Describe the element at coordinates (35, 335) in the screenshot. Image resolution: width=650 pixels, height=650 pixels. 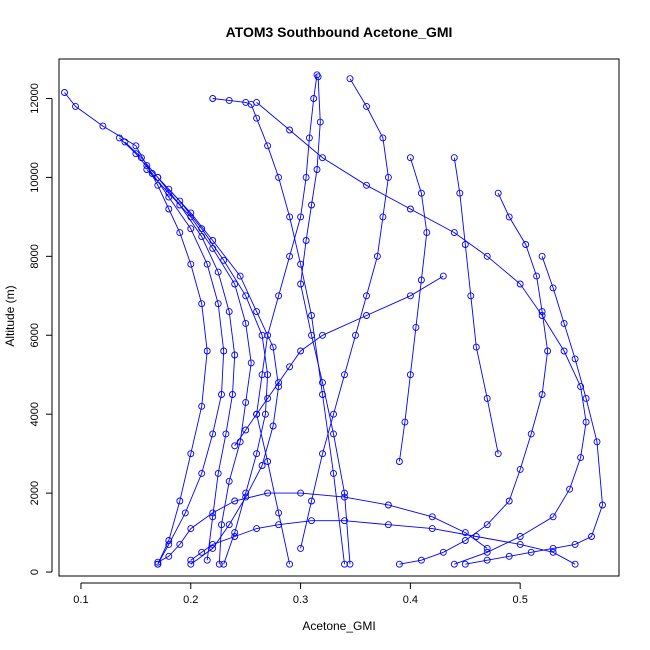
I see `y-tick-label: 6000` at that location.